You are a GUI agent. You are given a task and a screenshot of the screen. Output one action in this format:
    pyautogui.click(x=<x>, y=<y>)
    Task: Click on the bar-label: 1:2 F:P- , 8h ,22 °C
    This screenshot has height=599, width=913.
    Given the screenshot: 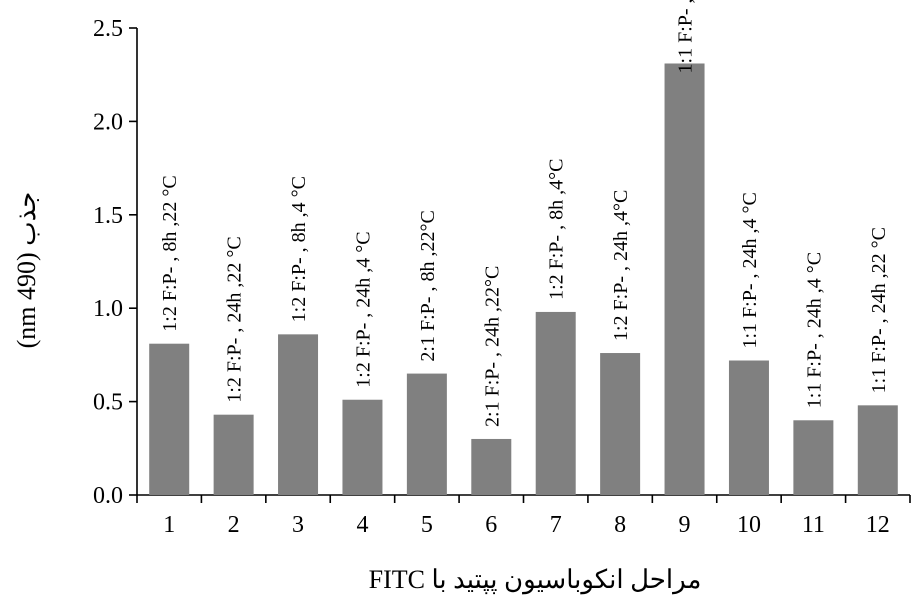 What is the action you would take?
    pyautogui.click(x=170, y=253)
    